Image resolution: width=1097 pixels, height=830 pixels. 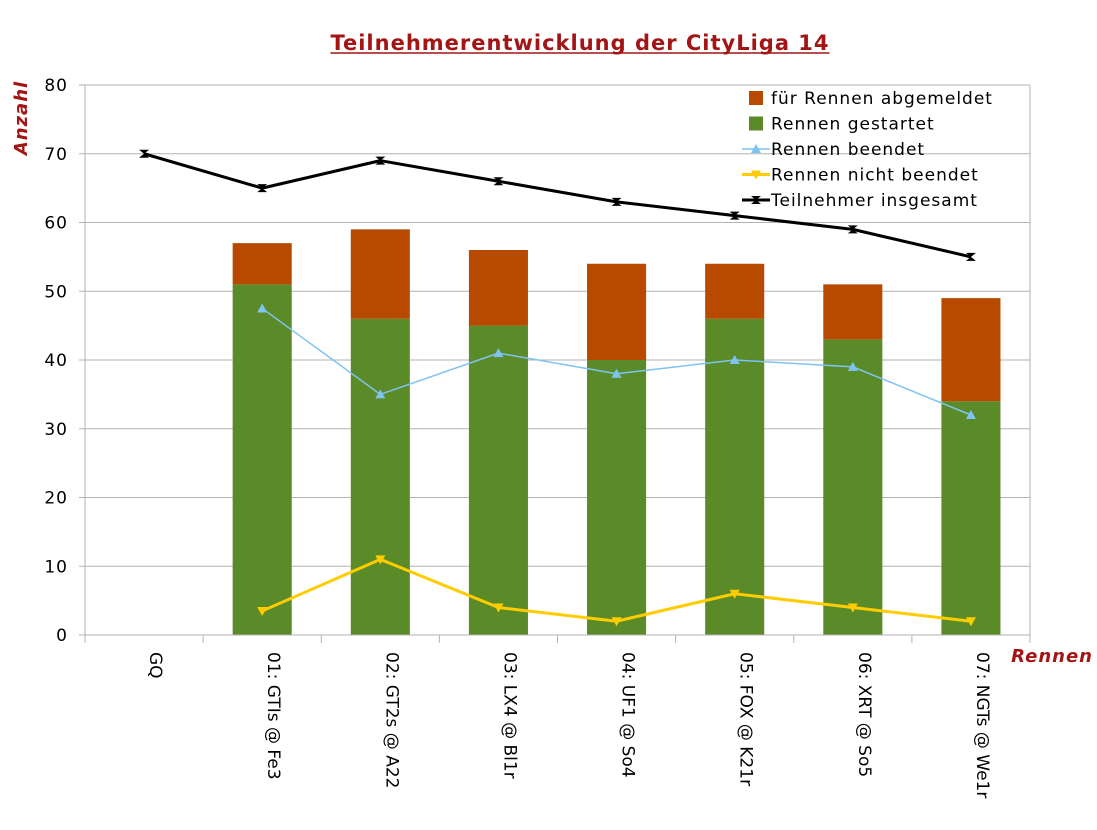 I want to click on x-category-label: 05: FOX @ K21r, so click(x=746, y=719).